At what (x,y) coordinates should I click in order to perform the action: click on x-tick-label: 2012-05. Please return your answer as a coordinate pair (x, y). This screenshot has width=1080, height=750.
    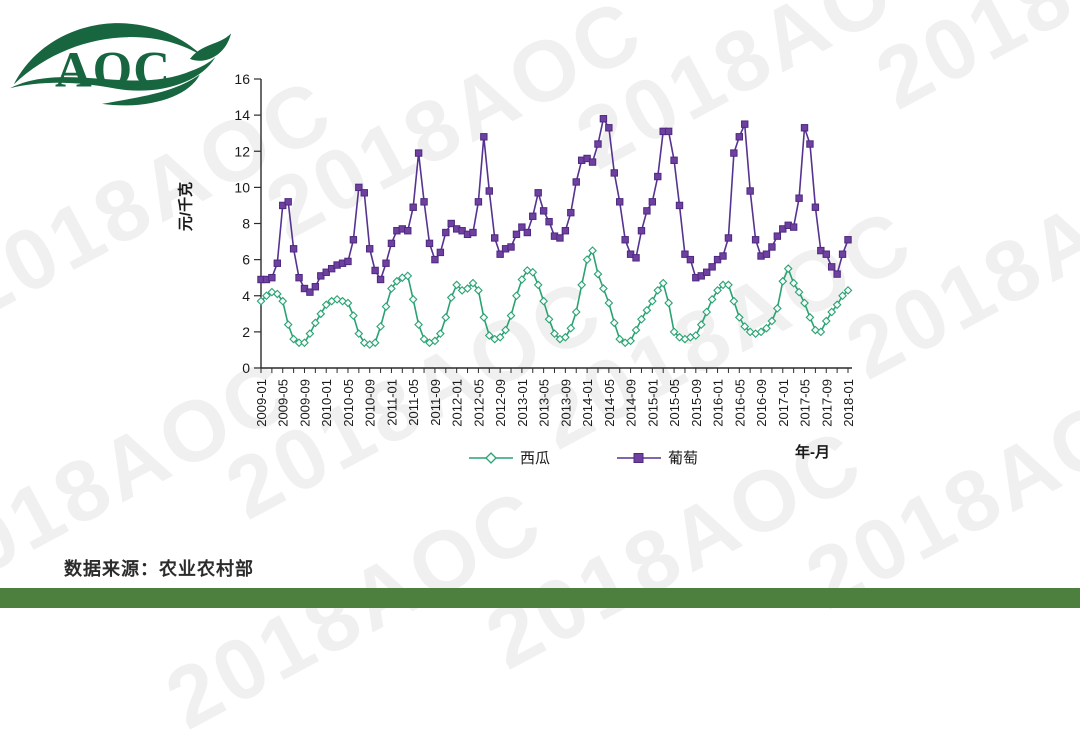
    Looking at the image, I should click on (478, 403).